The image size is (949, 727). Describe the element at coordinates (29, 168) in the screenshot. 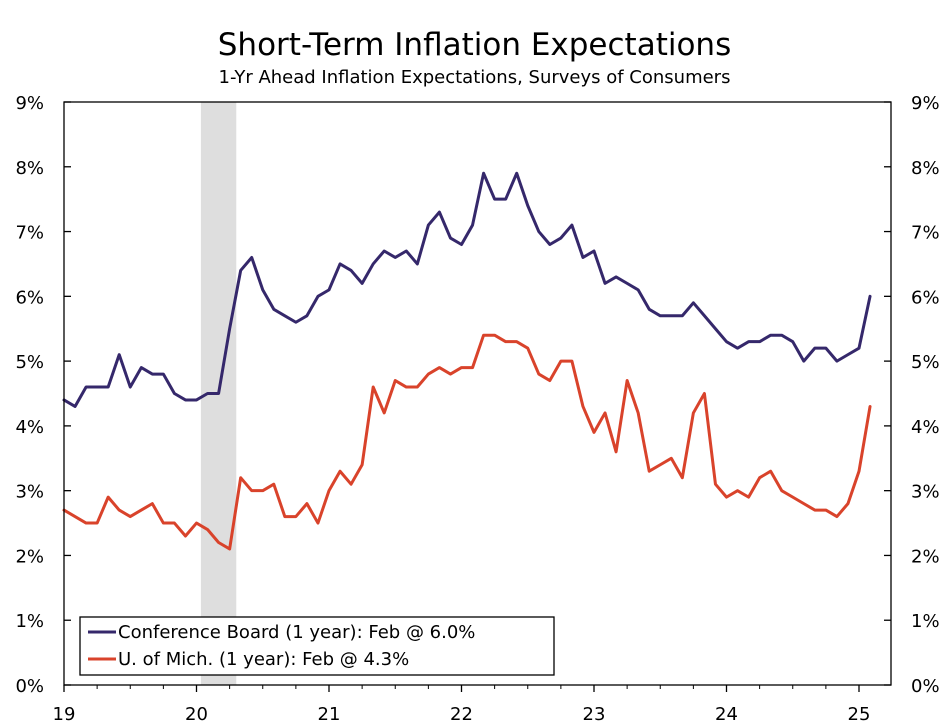

I see `y-tick-label-left: 8%` at that location.